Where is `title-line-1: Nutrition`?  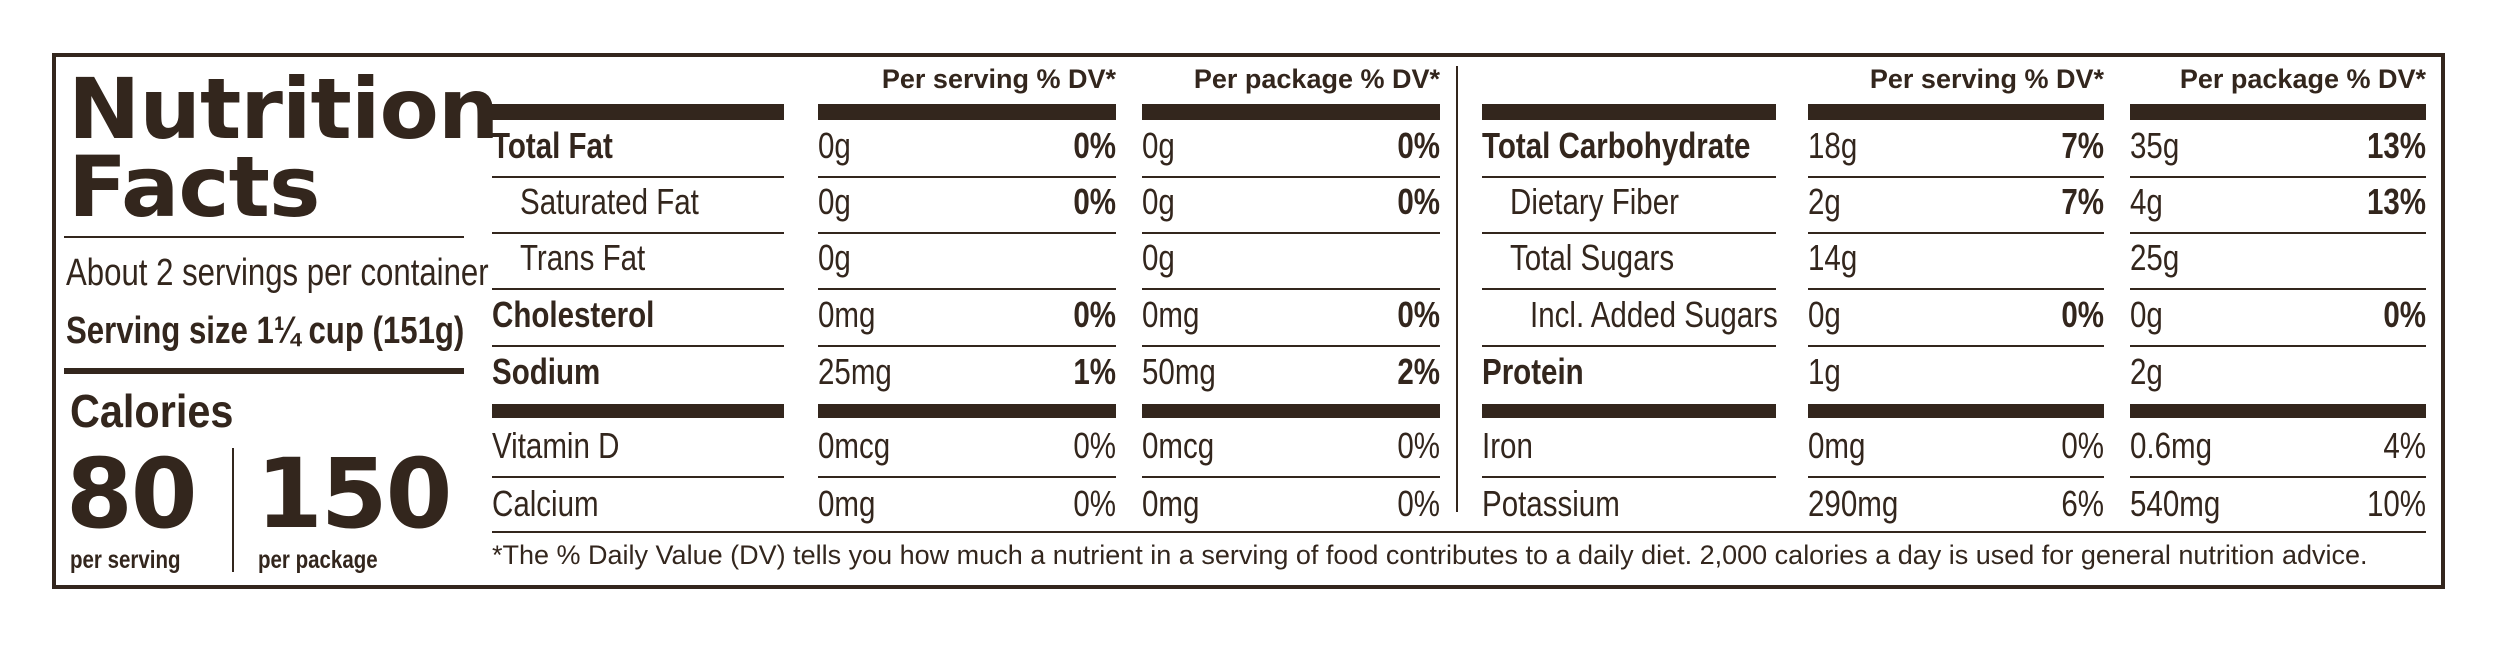 title-line-1: Nutrition is located at coordinates (284, 109).